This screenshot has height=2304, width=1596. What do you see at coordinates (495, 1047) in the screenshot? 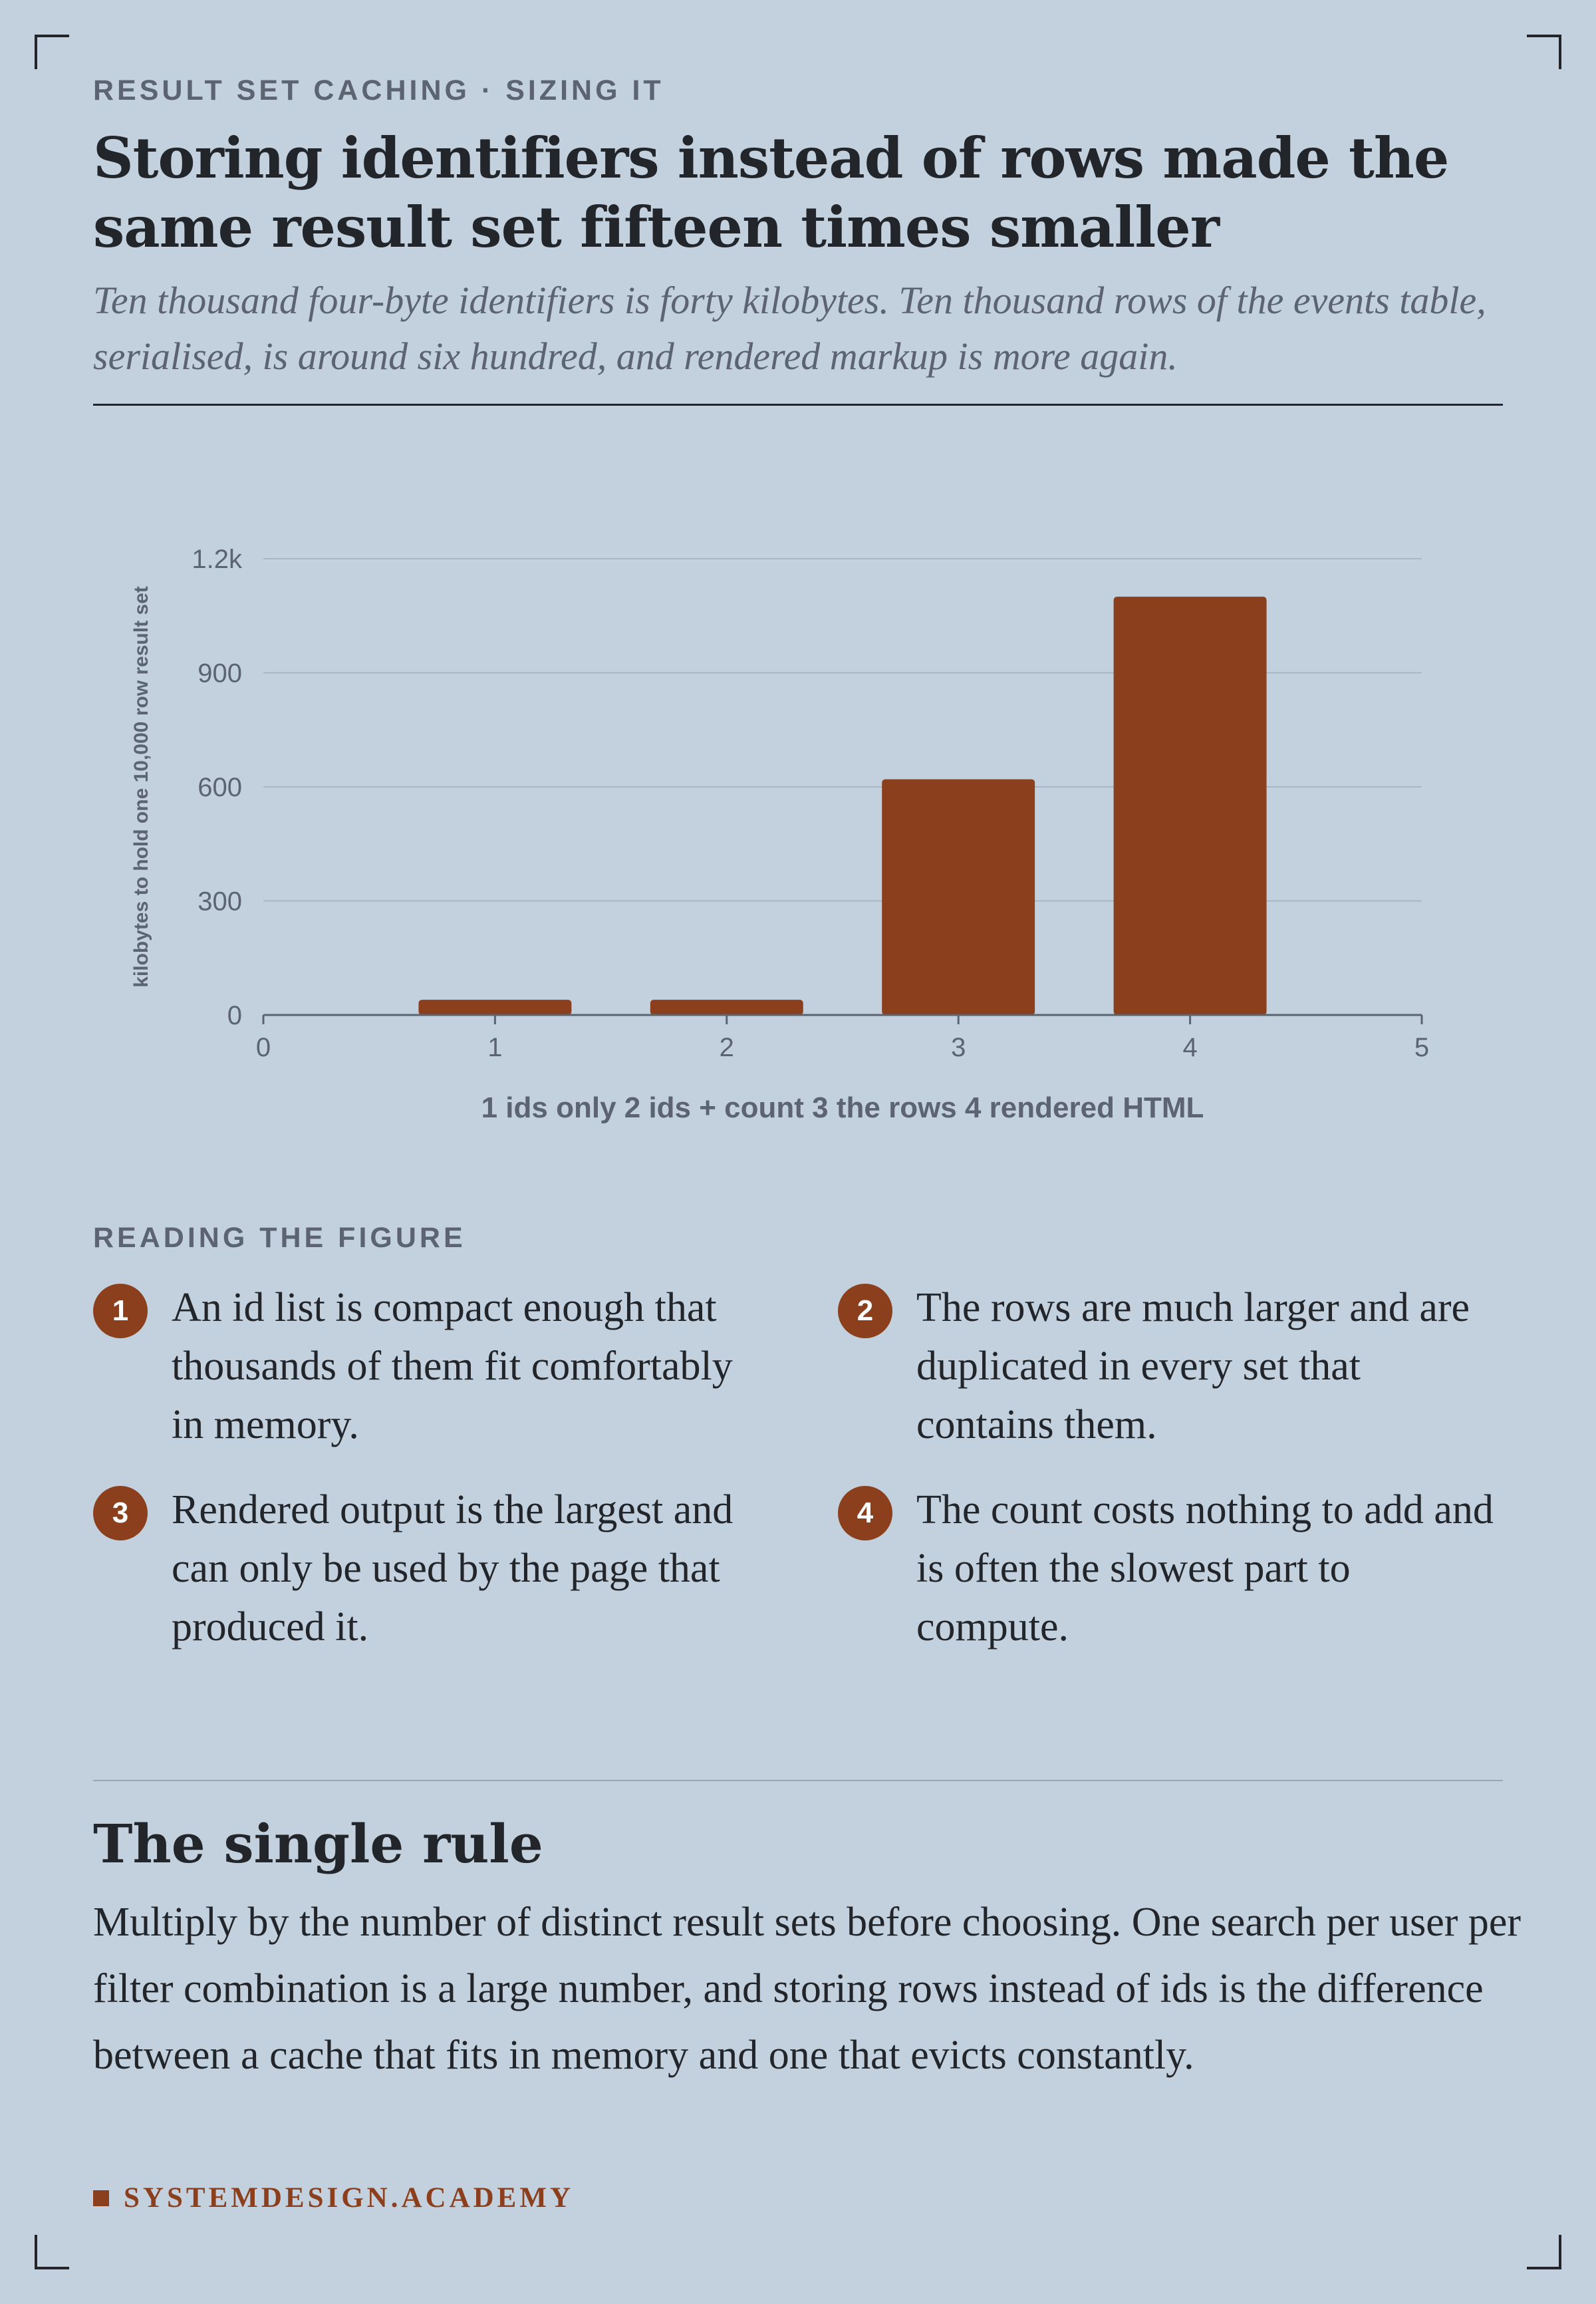
I see `x-tick-label: 1` at bounding box center [495, 1047].